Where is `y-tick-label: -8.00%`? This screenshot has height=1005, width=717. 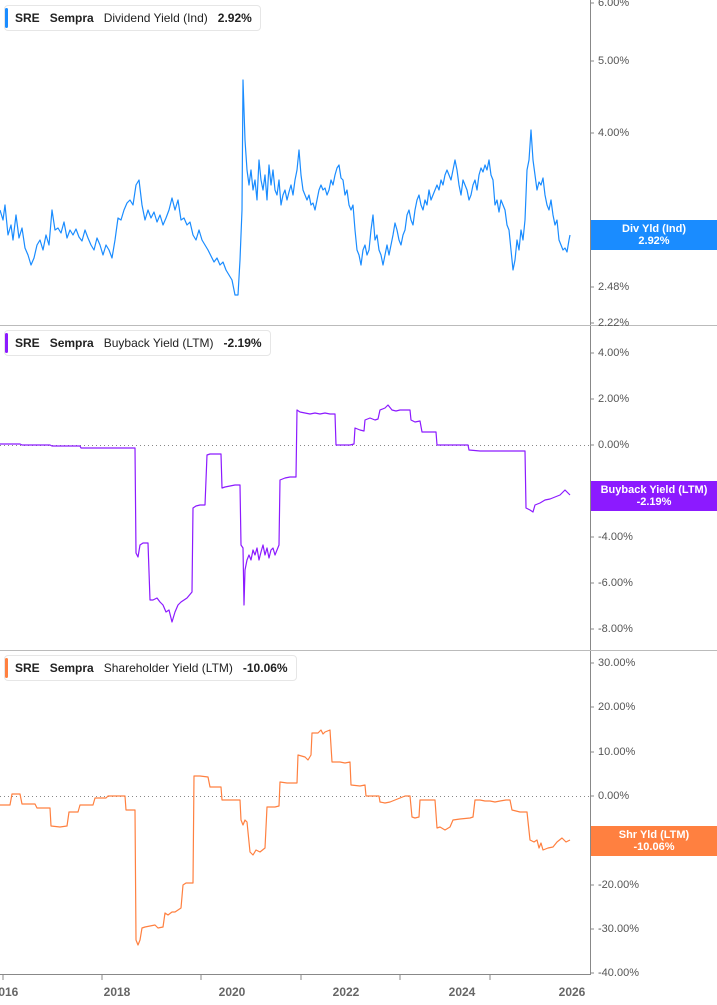
y-tick-label: -8.00% is located at coordinates (615, 629).